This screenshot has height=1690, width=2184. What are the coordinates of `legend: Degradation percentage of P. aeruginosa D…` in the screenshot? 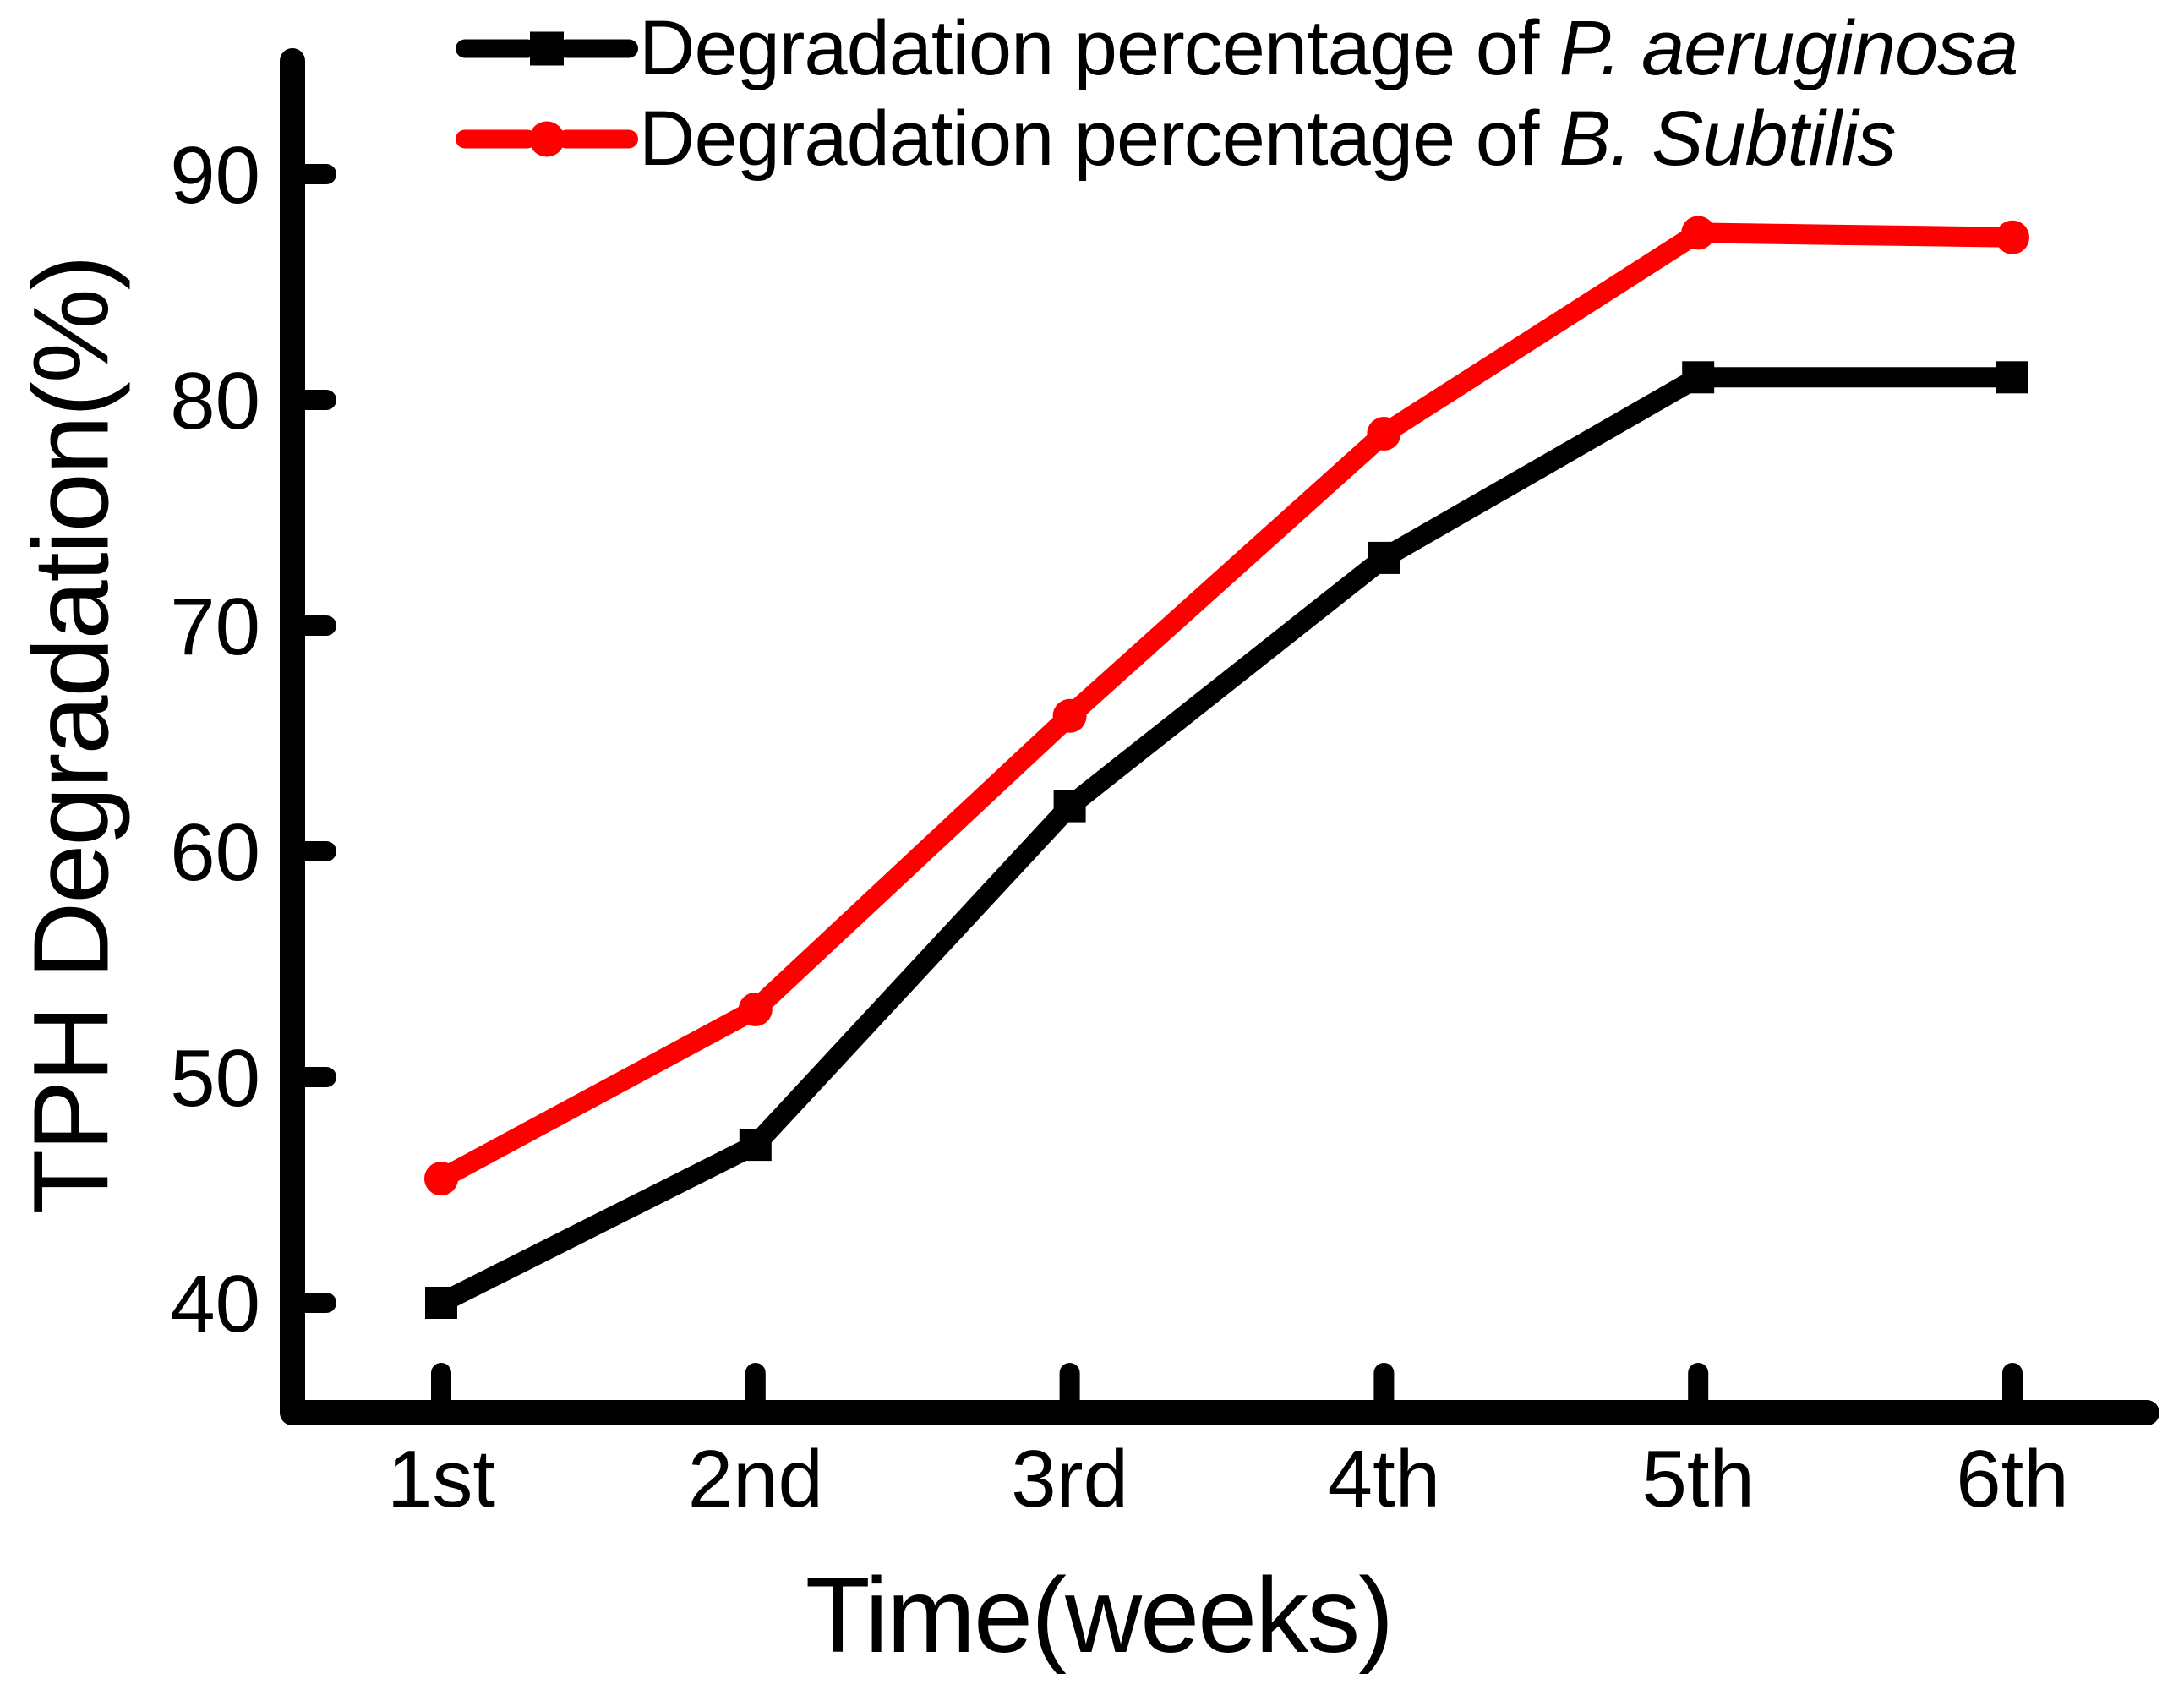 It's located at (1236, 94).